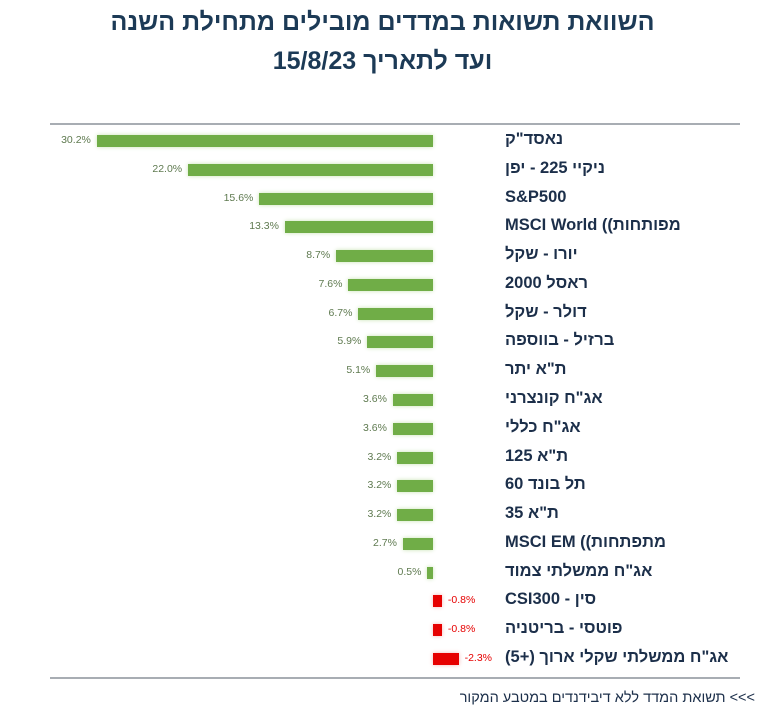  What do you see at coordinates (547, 282) in the screenshot?
I see `category-label: ראסל 2000` at bounding box center [547, 282].